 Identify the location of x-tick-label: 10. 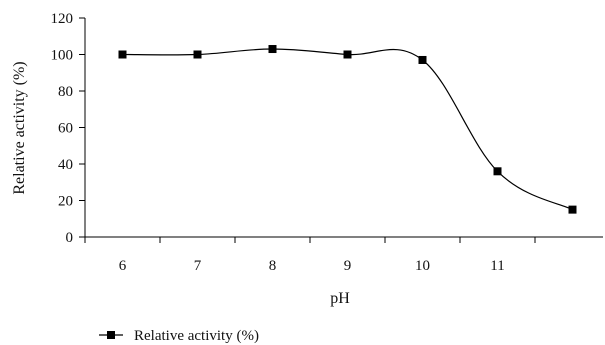
(422, 266).